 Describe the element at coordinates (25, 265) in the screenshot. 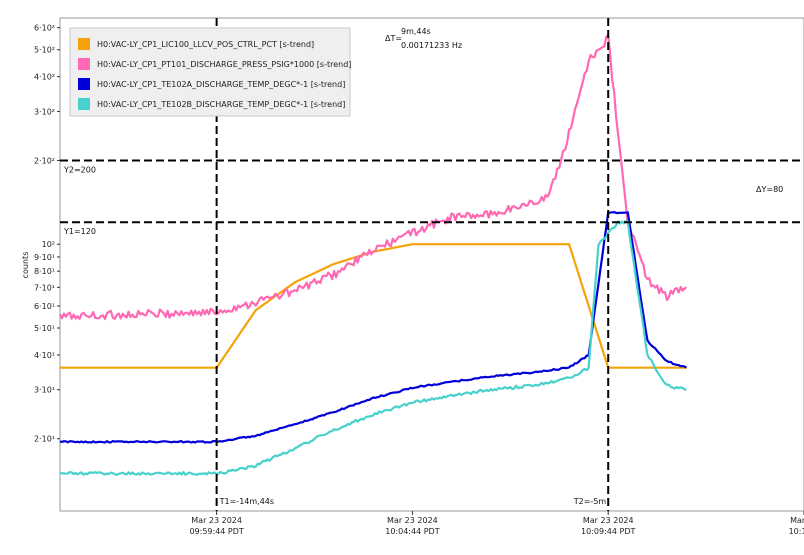

I see `y-axis-label: counts` at that location.